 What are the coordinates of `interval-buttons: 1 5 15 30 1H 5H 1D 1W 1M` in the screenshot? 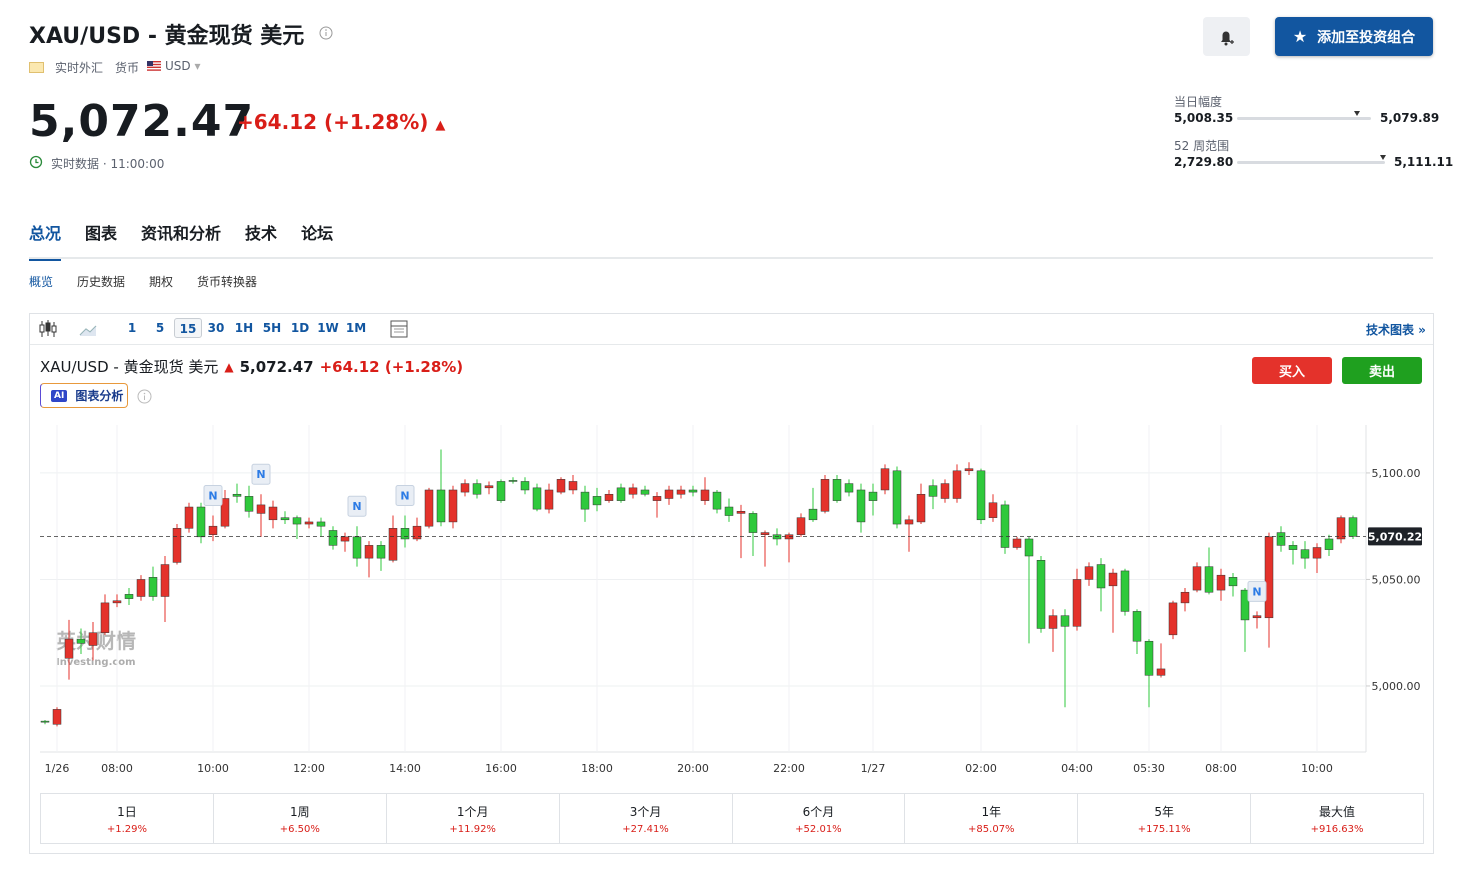 It's located at (244, 328).